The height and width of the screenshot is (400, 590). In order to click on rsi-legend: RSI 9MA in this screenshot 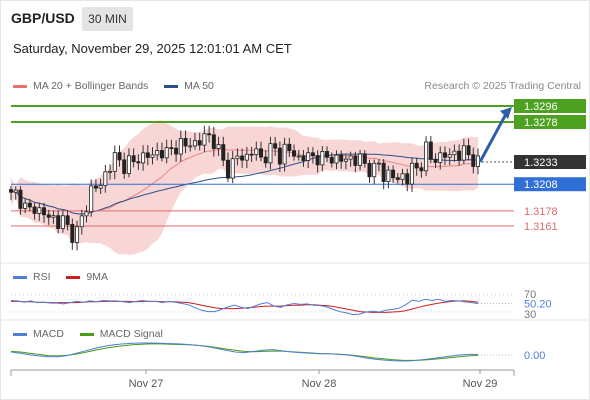, I will do `click(60, 277)`.